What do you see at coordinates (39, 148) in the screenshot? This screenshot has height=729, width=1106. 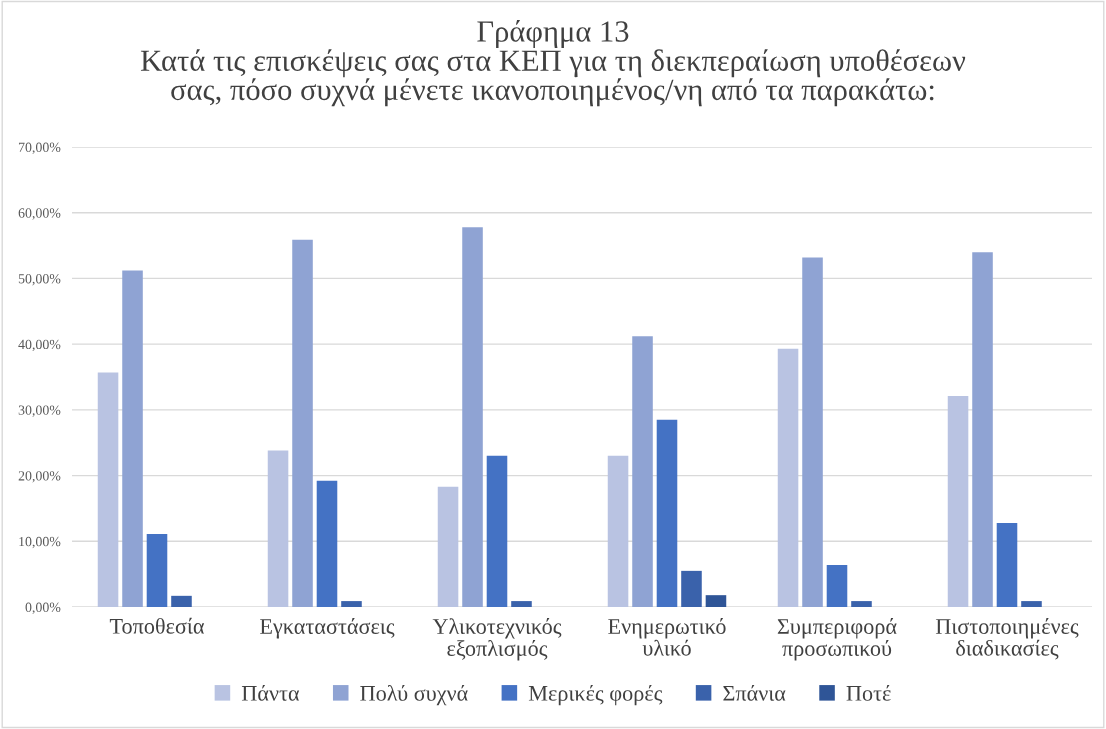 I see `y-tick-label: 70,00%` at bounding box center [39, 148].